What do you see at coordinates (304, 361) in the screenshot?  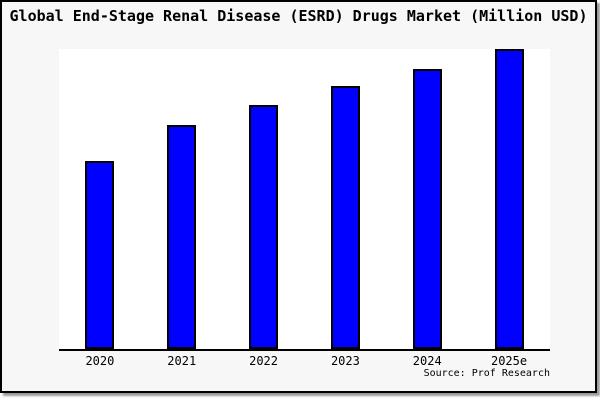 I see `x-axis-labels: 2020 2021 2022 2023 2024 2025e` at bounding box center [304, 361].